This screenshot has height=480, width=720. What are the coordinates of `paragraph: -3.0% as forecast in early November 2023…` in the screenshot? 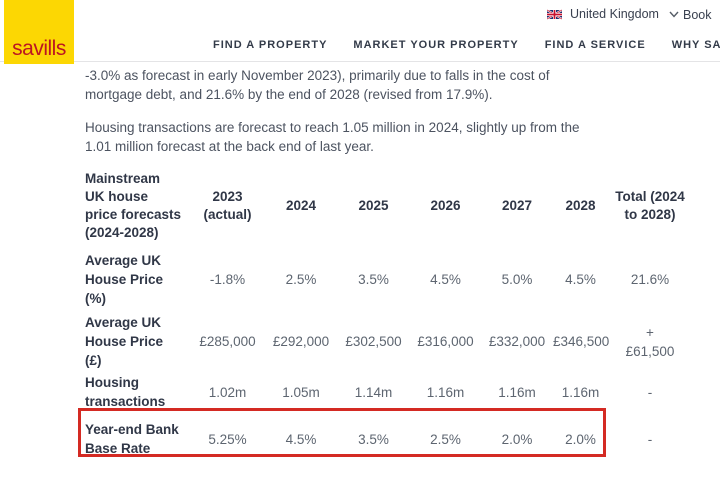 It's located at (365, 85).